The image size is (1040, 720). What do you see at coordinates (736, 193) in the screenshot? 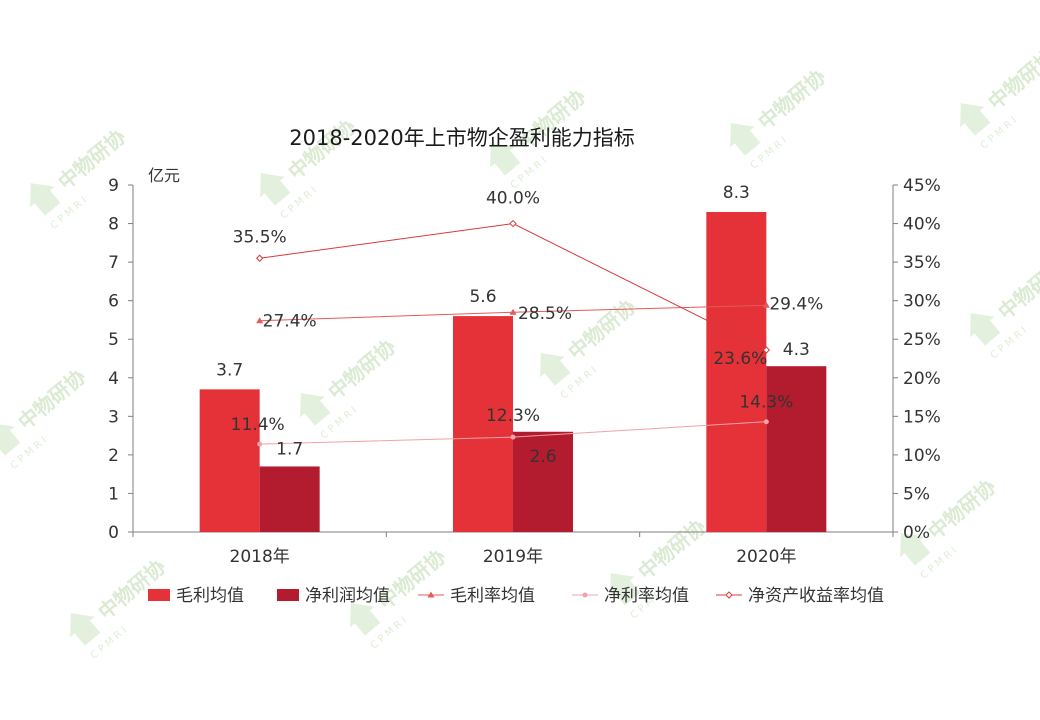
I see `bar-value-label: 8.3` at bounding box center [736, 193].